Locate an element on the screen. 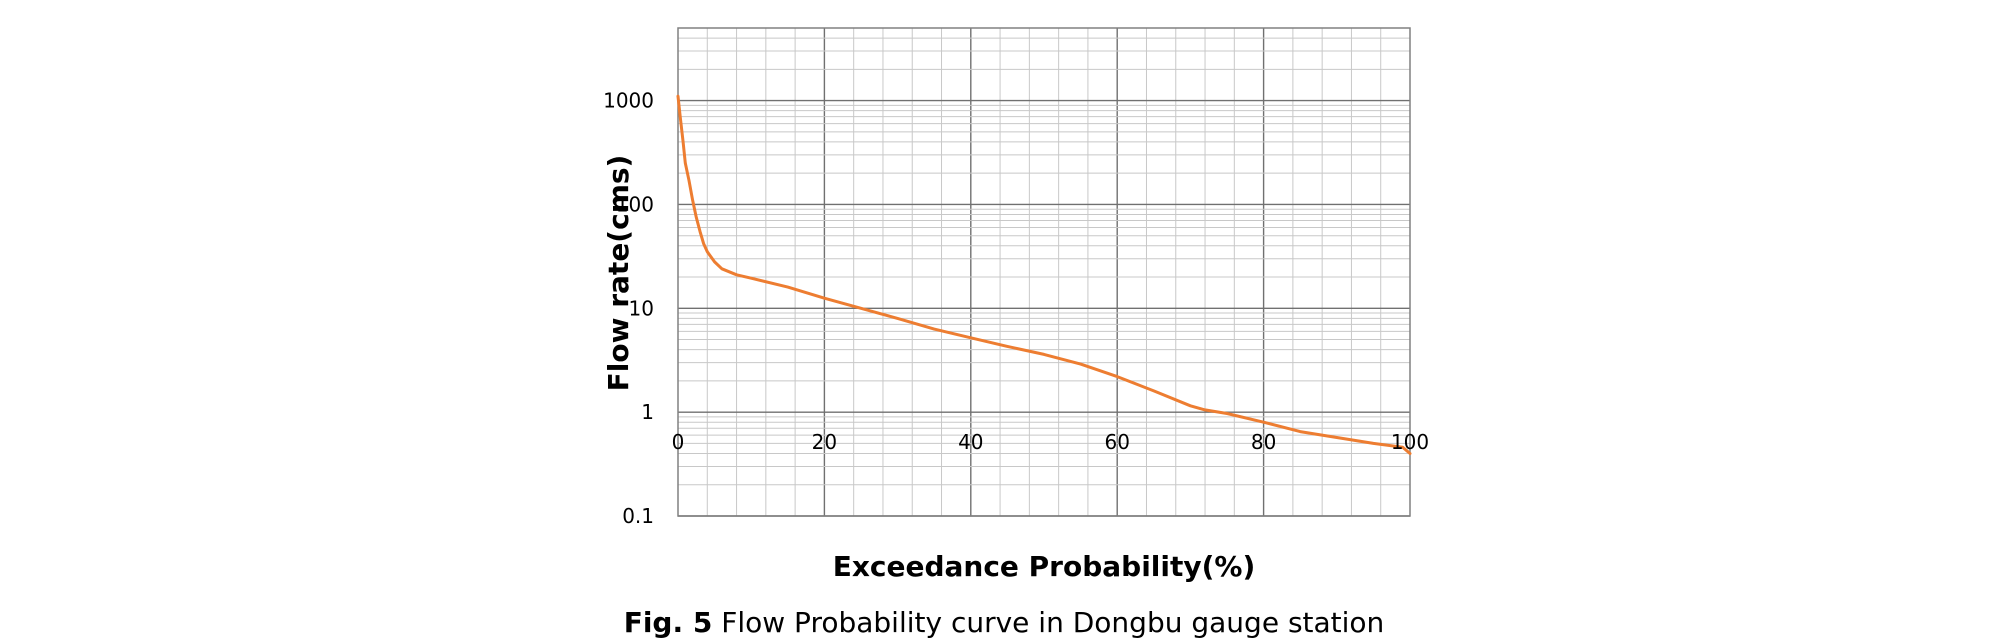 Image resolution: width=2008 pixels, height=639 pixels. y-tick-label: 1000 is located at coordinates (628, 101).